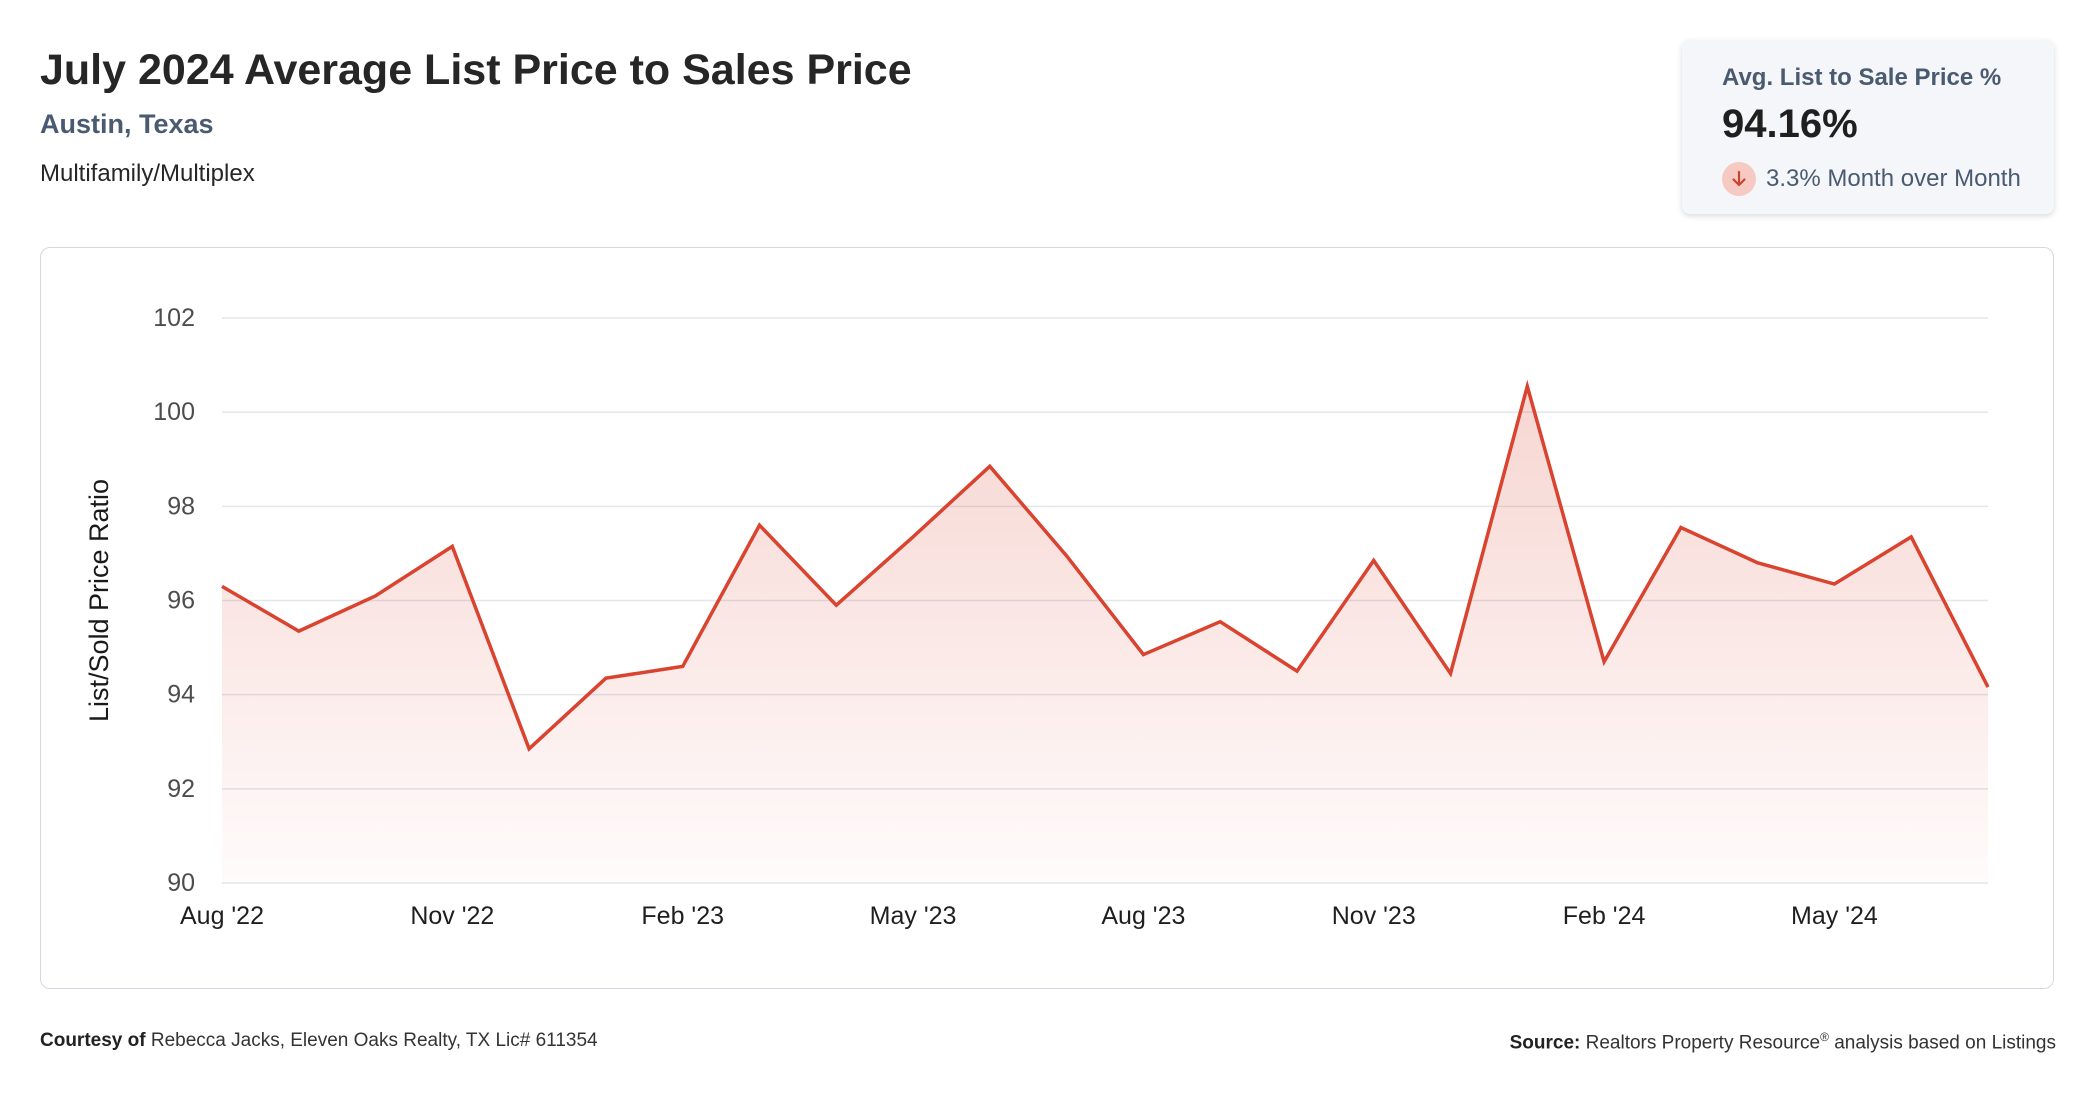 Image resolution: width=2096 pixels, height=1100 pixels. Describe the element at coordinates (147, 173) in the screenshot. I see `property-type: Multifamily/Multiplex` at that location.